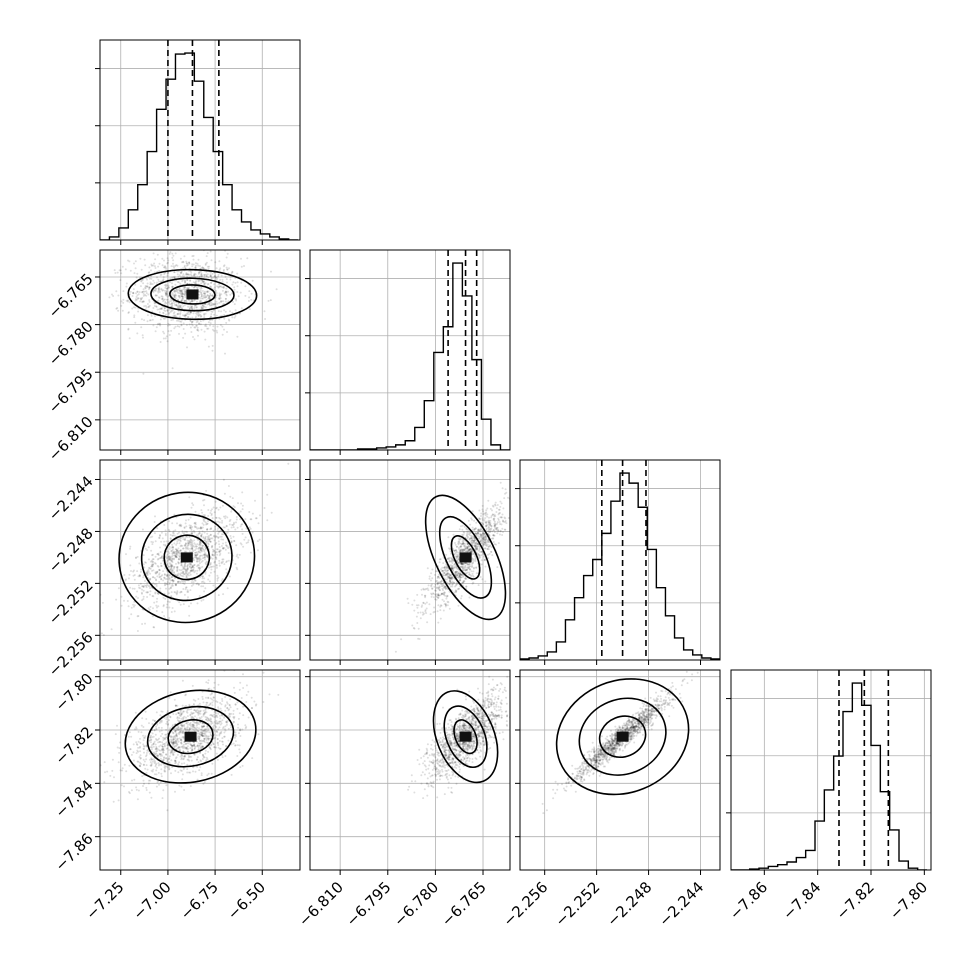  Describe the element at coordinates (200, 350) in the screenshot. I see `panel-frame` at that location.